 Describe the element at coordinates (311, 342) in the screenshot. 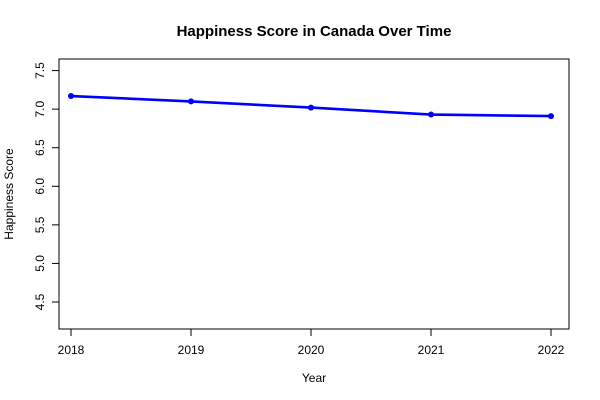

I see `x-axis: 2018 2019 2020 2021 2022` at that location.